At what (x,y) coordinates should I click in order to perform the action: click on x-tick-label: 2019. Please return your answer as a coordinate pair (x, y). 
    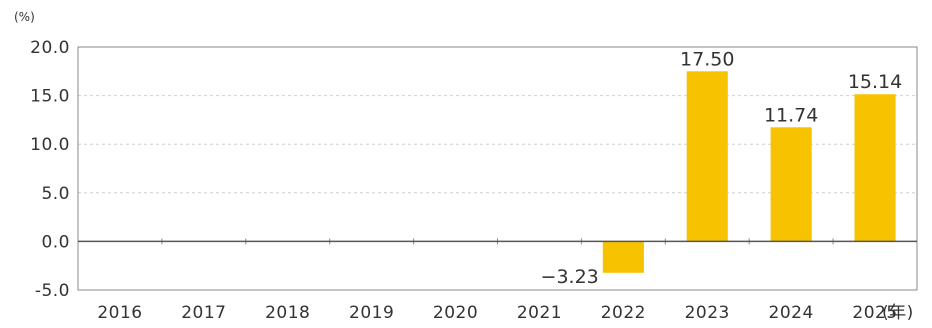
    Looking at the image, I should click on (371, 313).